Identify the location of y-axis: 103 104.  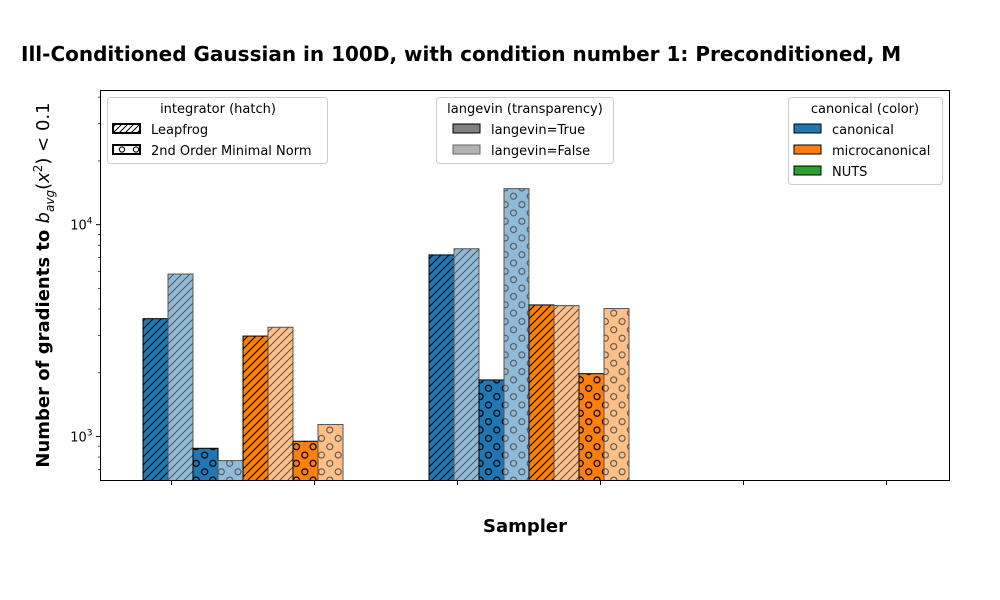
(85, 283).